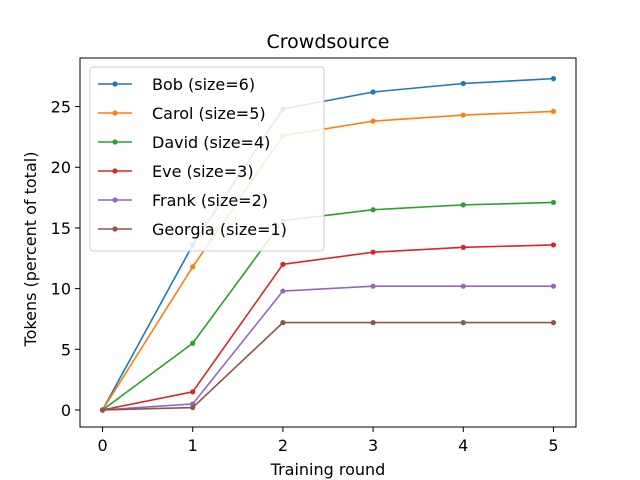 This screenshot has height=480, width=640. Describe the element at coordinates (463, 445) in the screenshot. I see `x-tick-label: 4` at that location.